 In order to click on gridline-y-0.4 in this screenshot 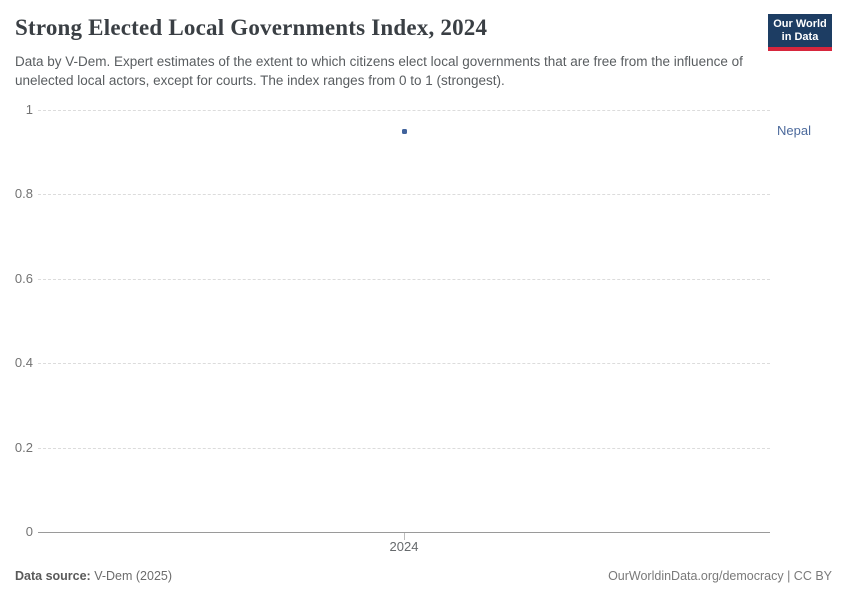, I will do `click(404, 364)`.